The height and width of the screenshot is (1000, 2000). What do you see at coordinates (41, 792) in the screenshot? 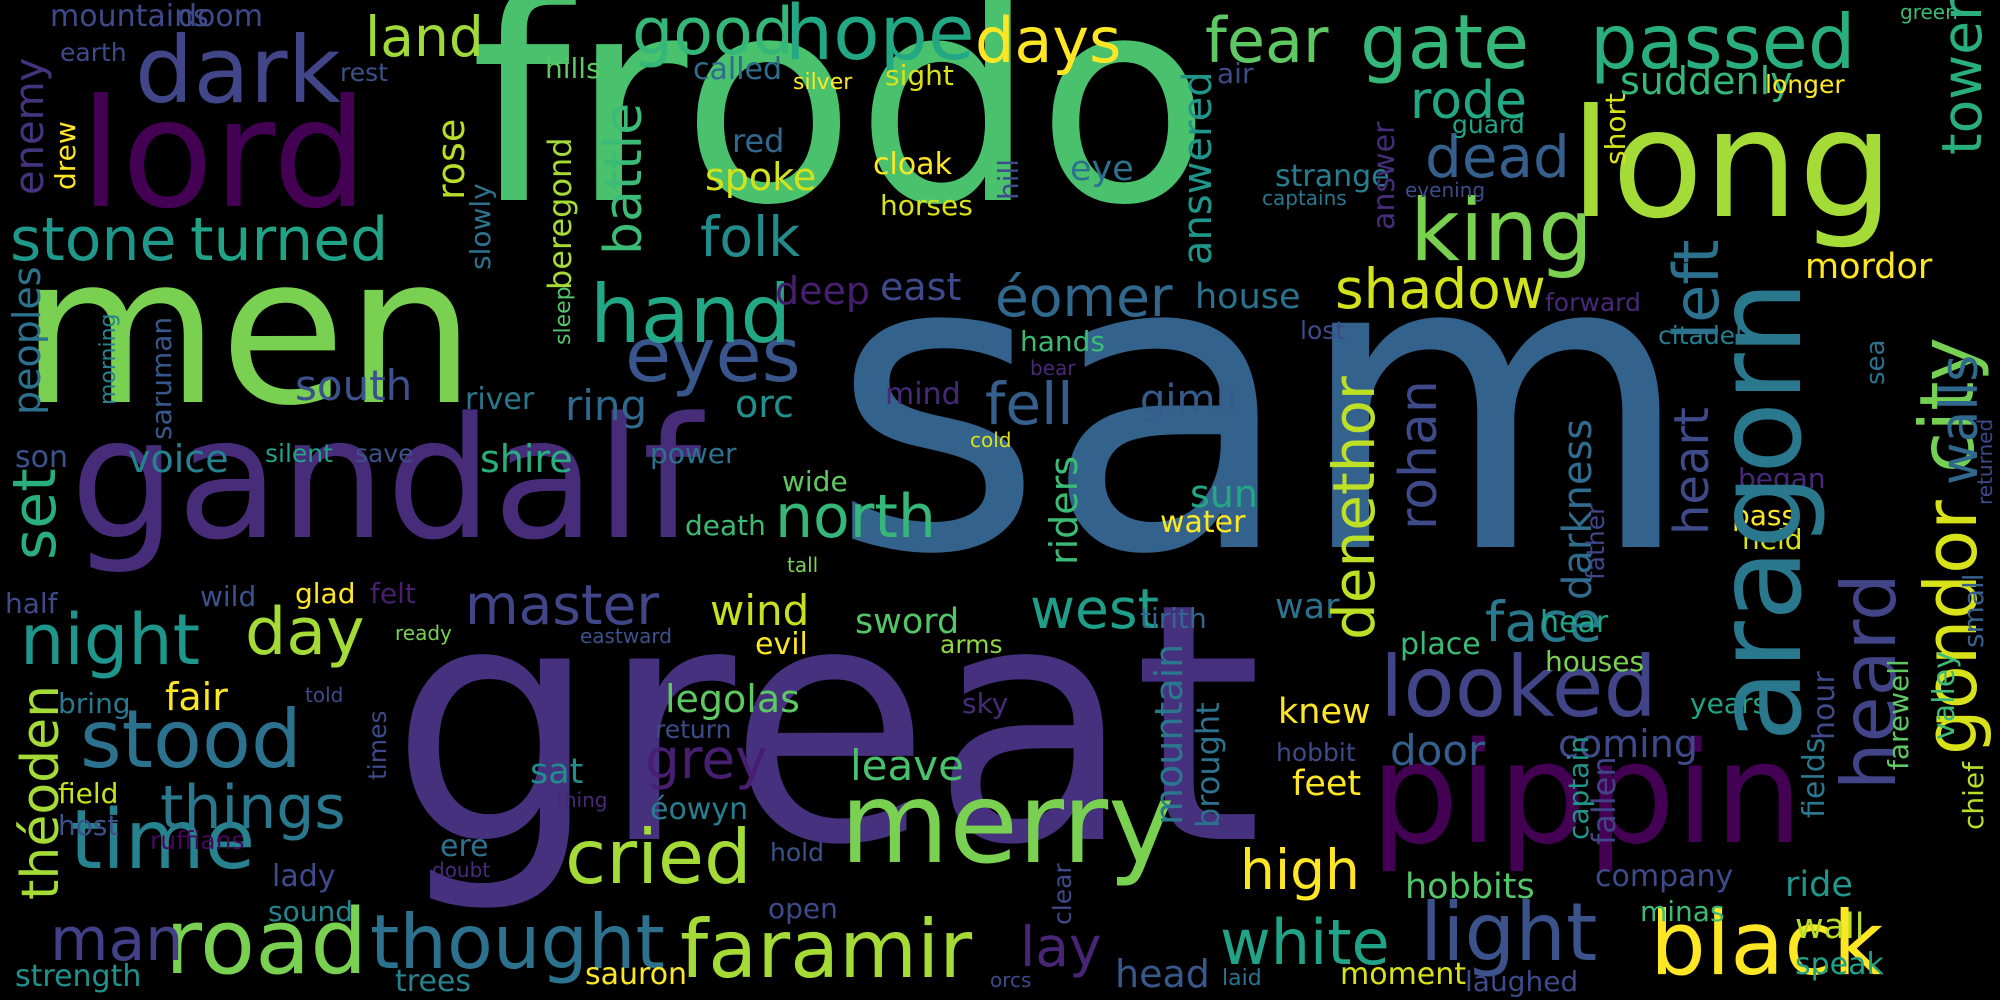
I see `word-theoden: théoden` at bounding box center [41, 792].